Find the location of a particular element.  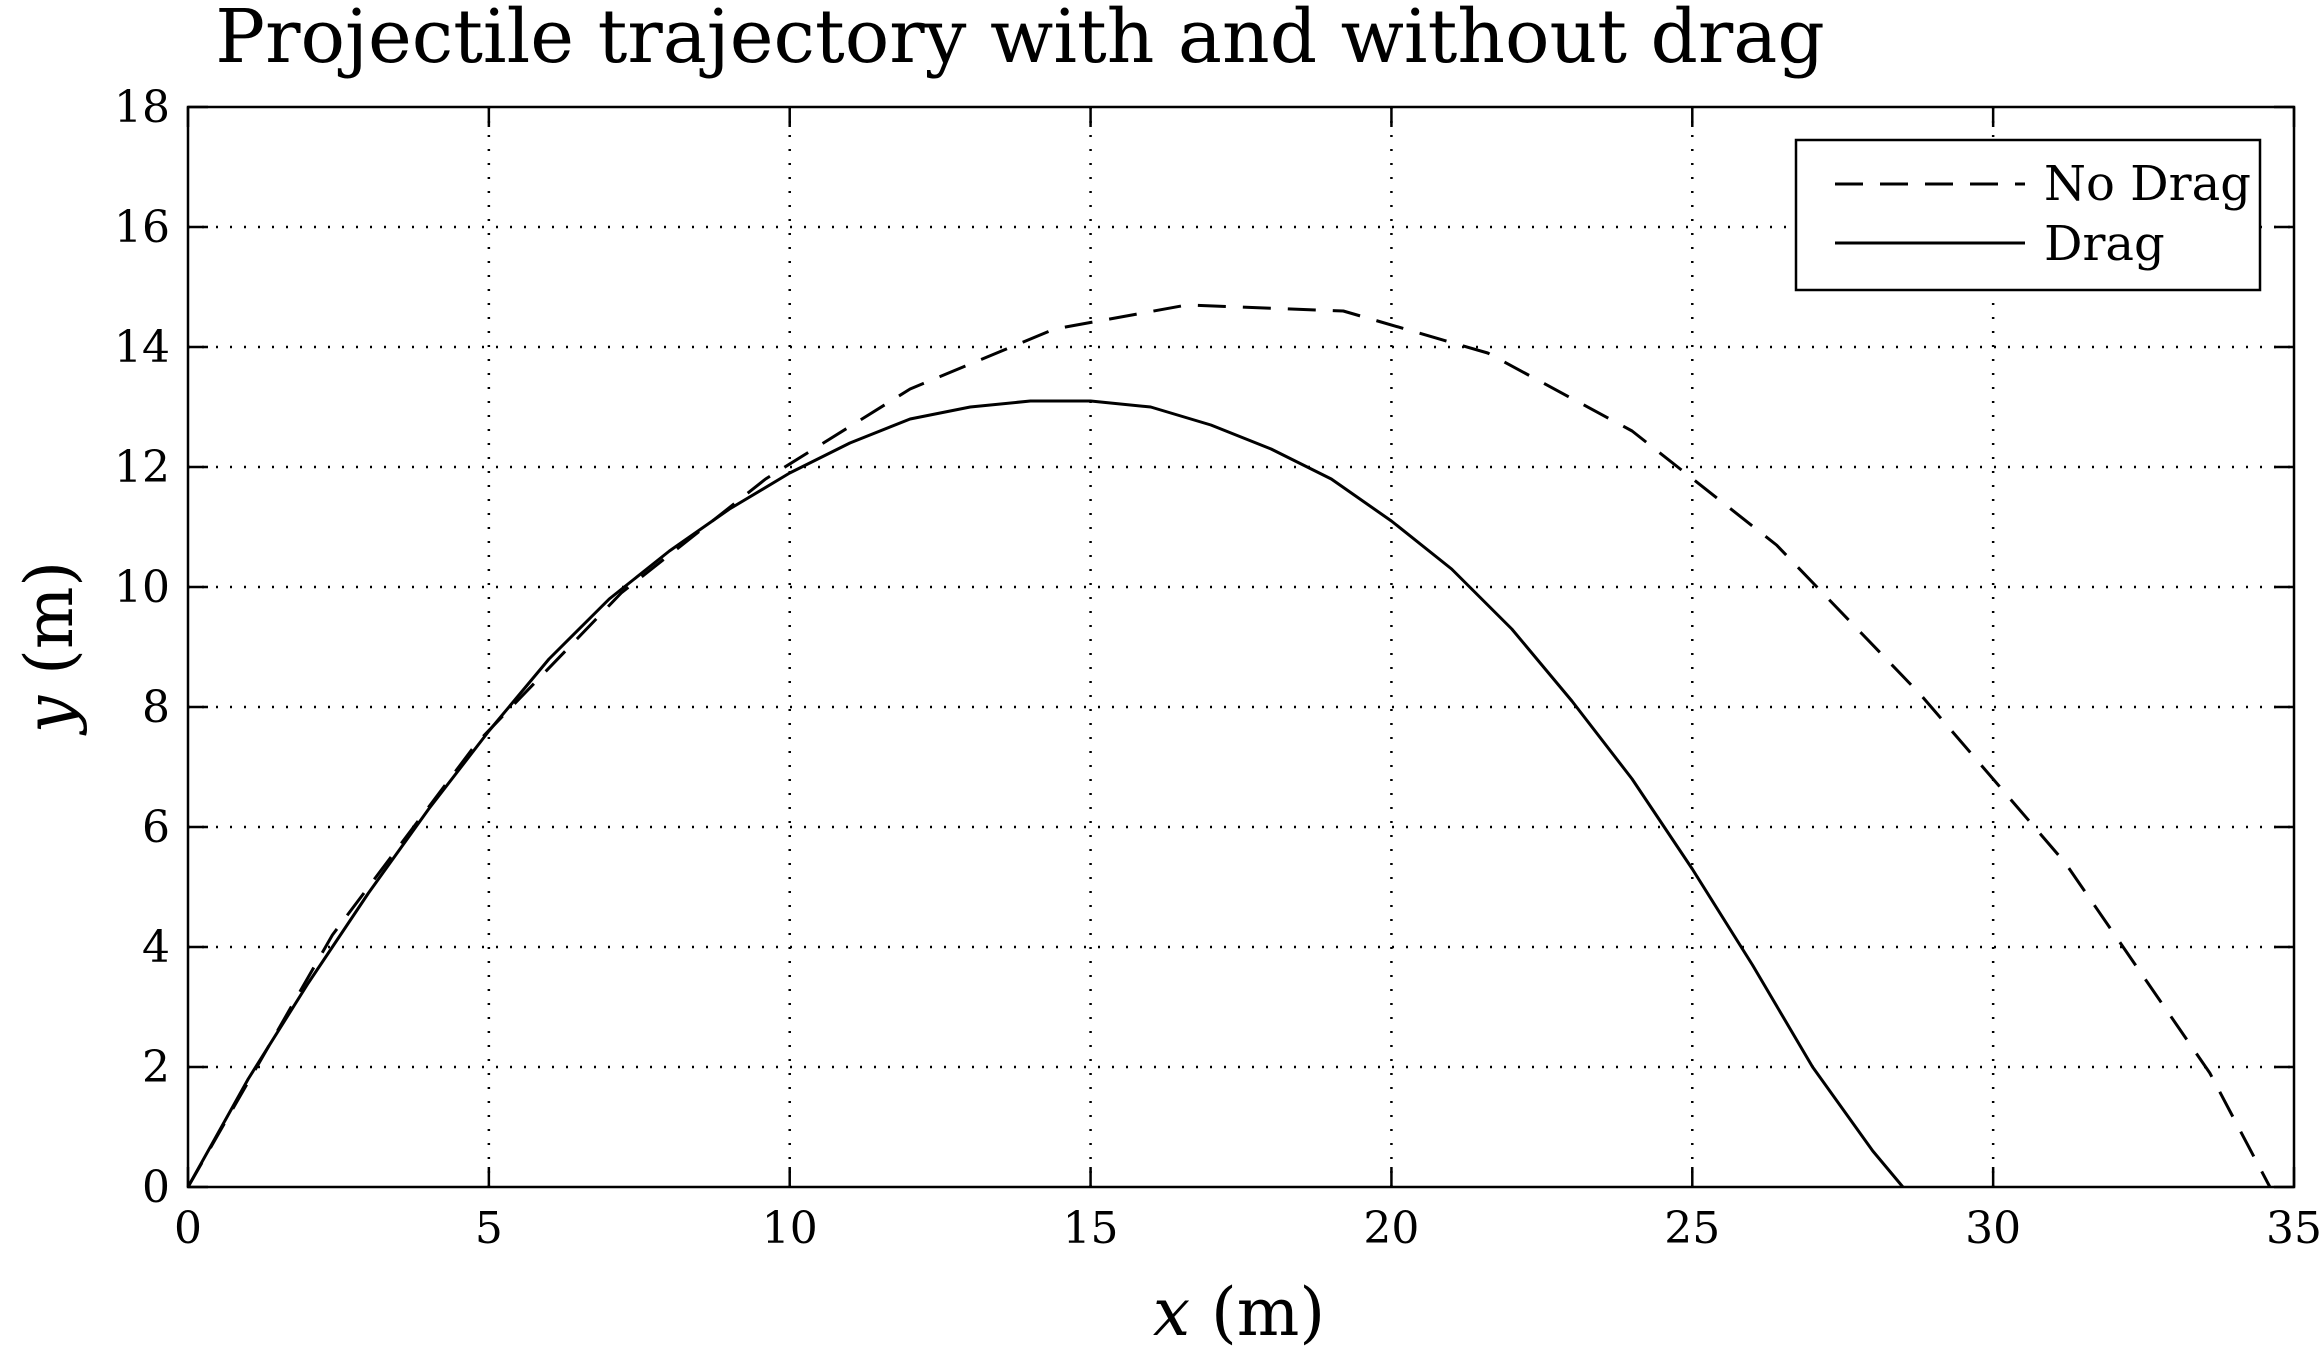

x-axis-label: x (m) is located at coordinates (1239, 1312).